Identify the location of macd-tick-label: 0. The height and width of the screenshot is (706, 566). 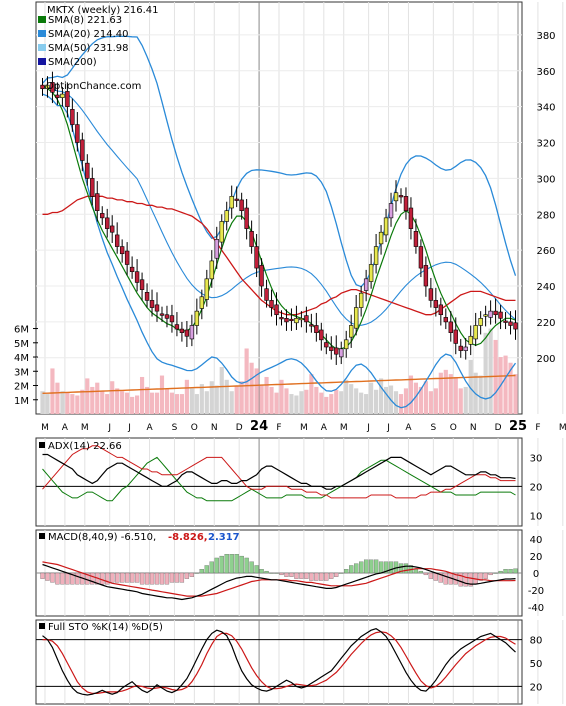
(536, 574).